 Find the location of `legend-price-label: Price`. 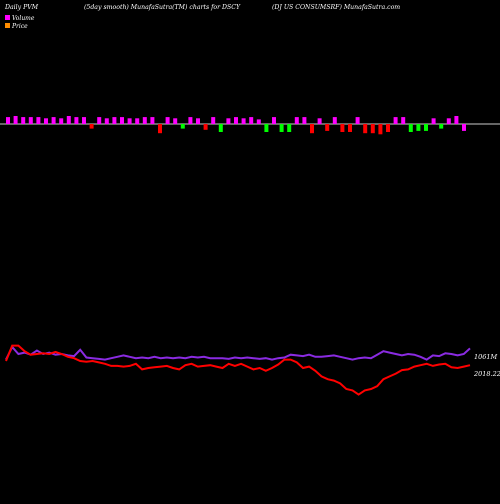

legend-price-label: Price is located at coordinates (19, 26).